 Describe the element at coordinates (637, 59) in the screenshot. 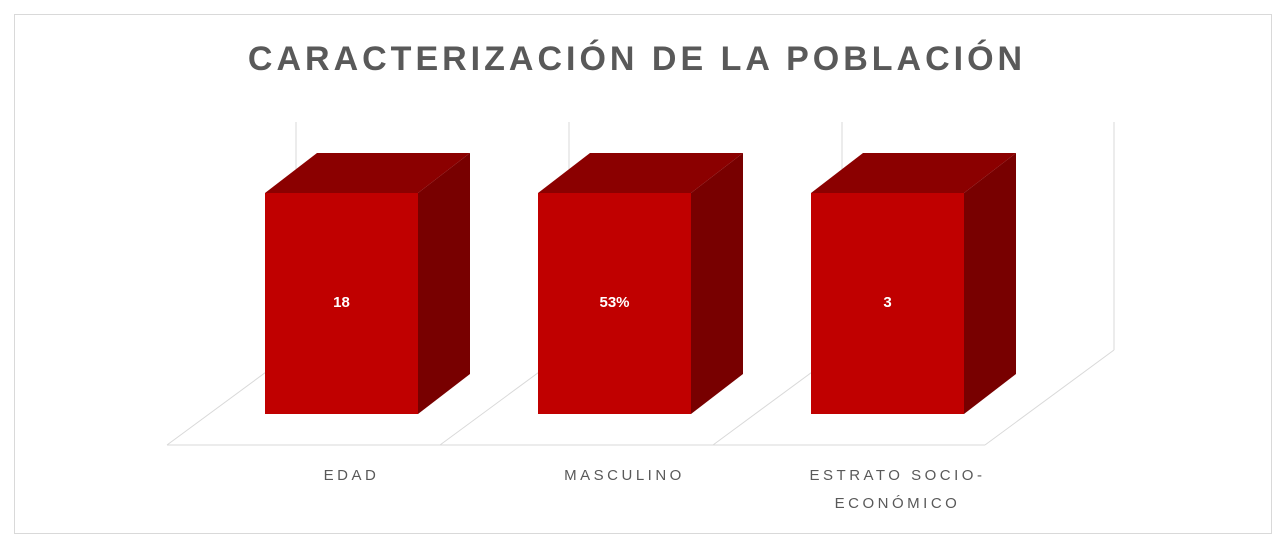

I see `chart-title: CARACTERIZACIÓN DE LA POBLACIÓN` at that location.